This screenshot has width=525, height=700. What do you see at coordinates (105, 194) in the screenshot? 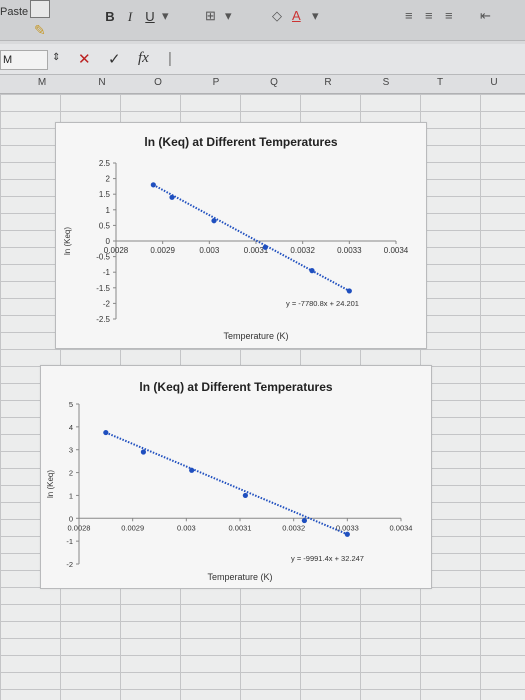
I see `y-tick-label: 1.5` at bounding box center [105, 194].